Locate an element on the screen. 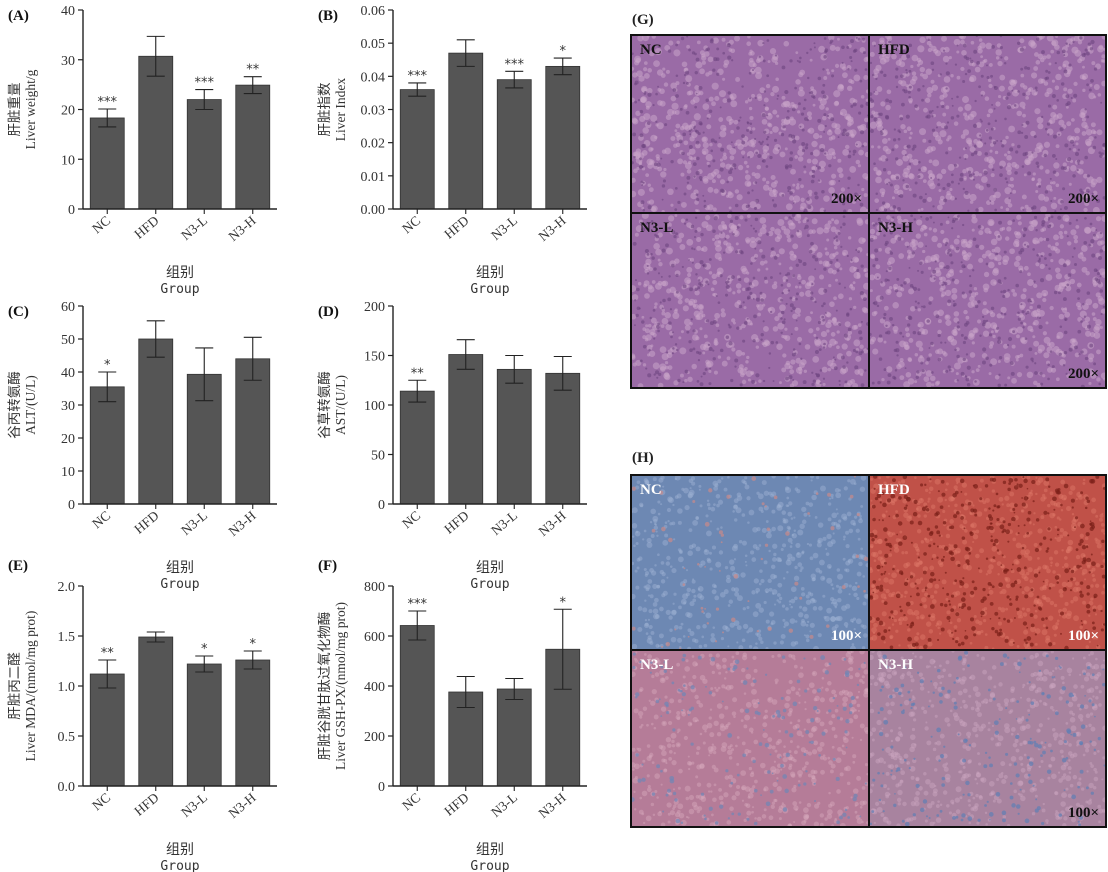 The width and height of the screenshot is (1108, 872). micrograph-g-n3h: N3-H 200× is located at coordinates (987, 300).